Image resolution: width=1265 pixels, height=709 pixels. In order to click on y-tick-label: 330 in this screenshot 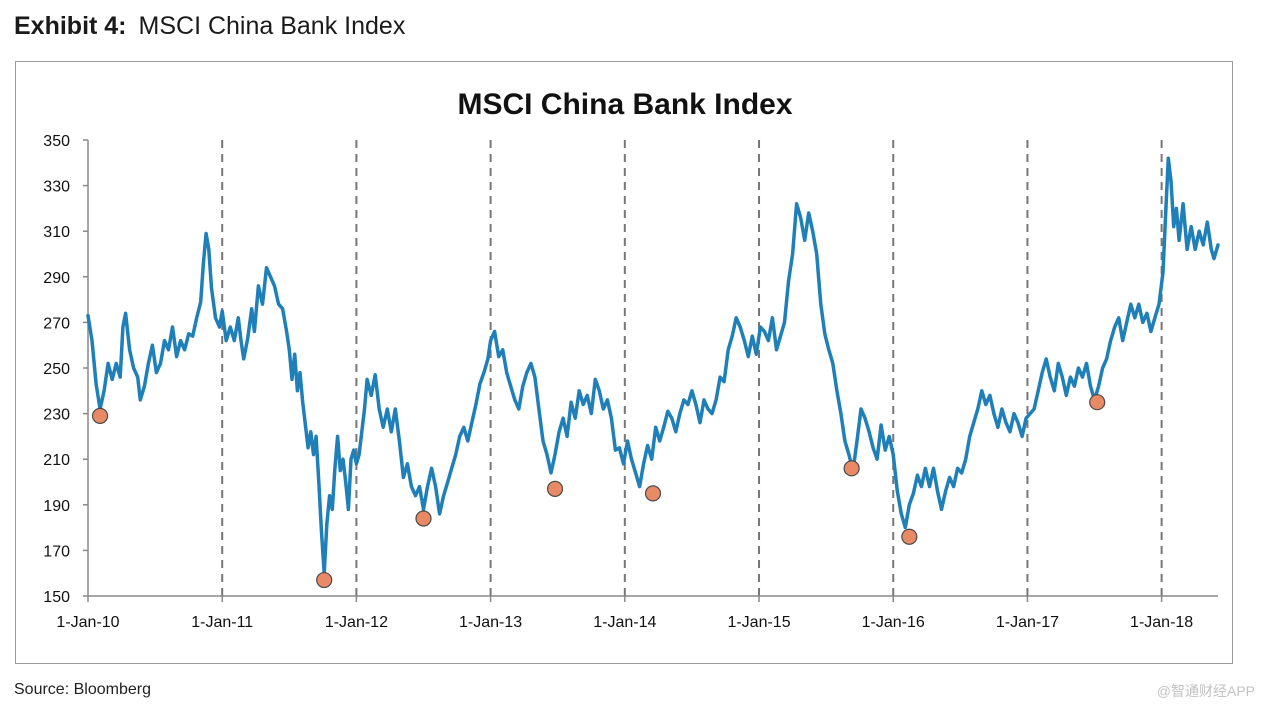, I will do `click(56, 187)`.